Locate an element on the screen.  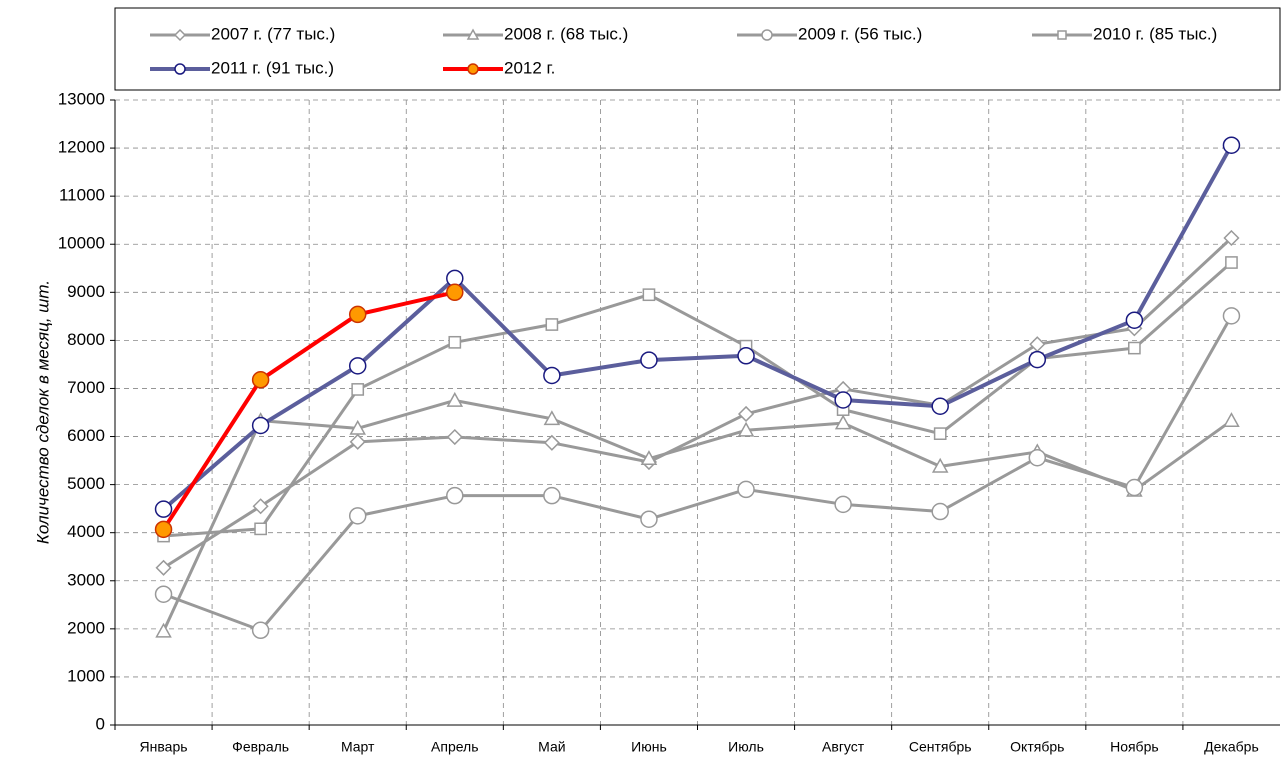
y-tick-label: 5000 is located at coordinates (86, 483).